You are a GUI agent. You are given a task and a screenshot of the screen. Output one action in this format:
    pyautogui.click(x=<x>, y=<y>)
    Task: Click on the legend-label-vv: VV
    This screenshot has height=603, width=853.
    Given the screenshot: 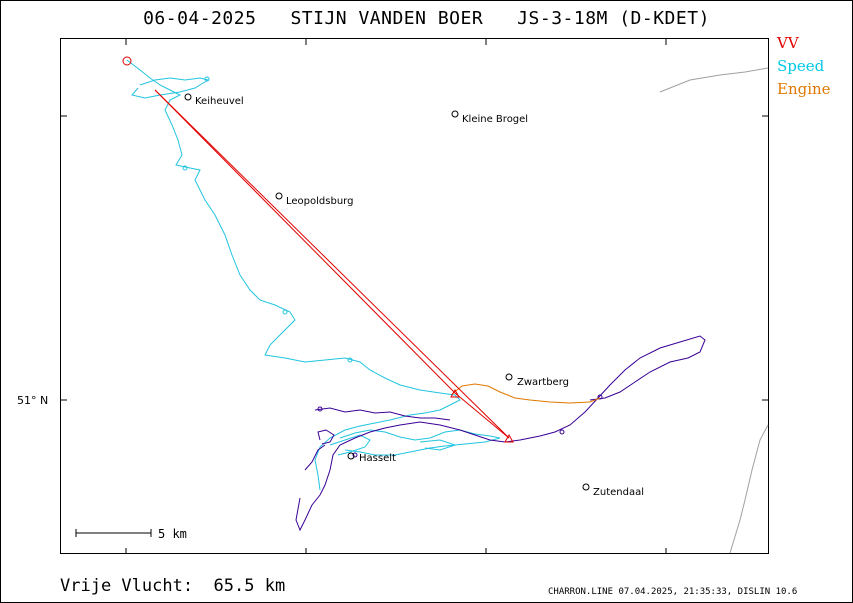 What is the action you would take?
    pyautogui.click(x=788, y=43)
    